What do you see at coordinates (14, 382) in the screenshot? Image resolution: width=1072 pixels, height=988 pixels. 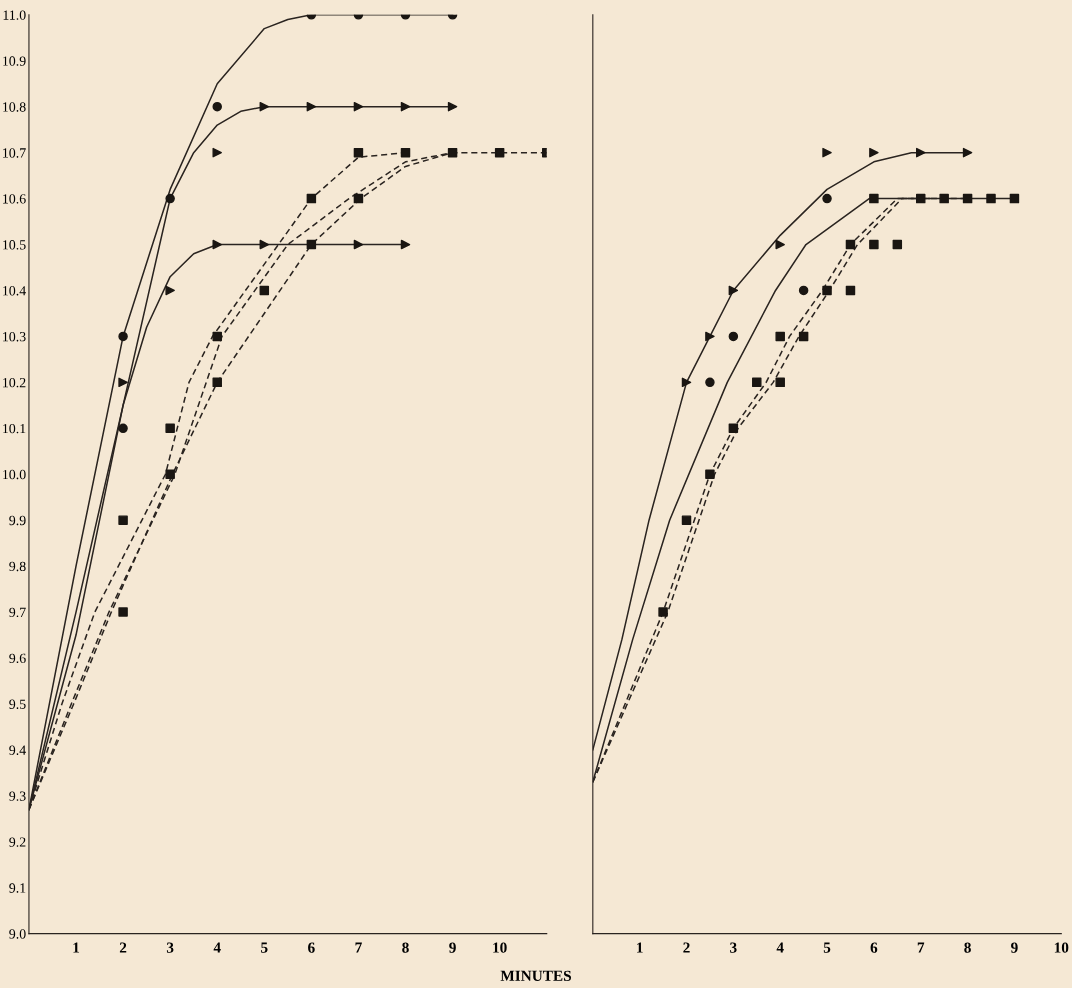 I see `y-tick-label: 10.2` at bounding box center [14, 382].